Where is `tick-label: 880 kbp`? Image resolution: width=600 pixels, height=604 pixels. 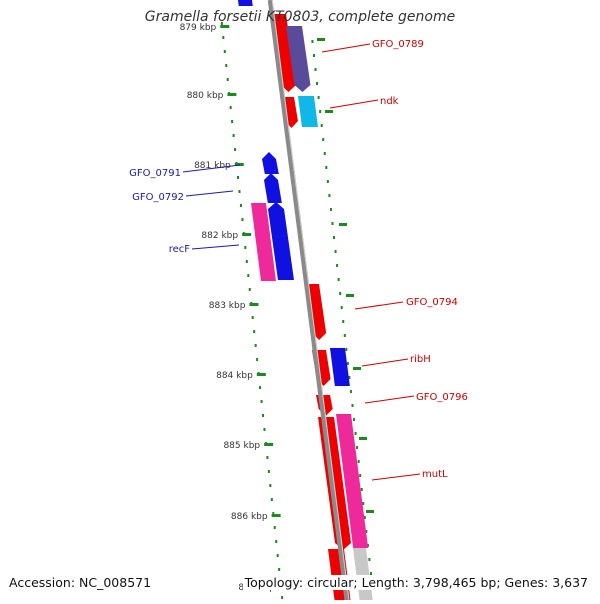
tick-label: 880 kbp is located at coordinates (205, 96).